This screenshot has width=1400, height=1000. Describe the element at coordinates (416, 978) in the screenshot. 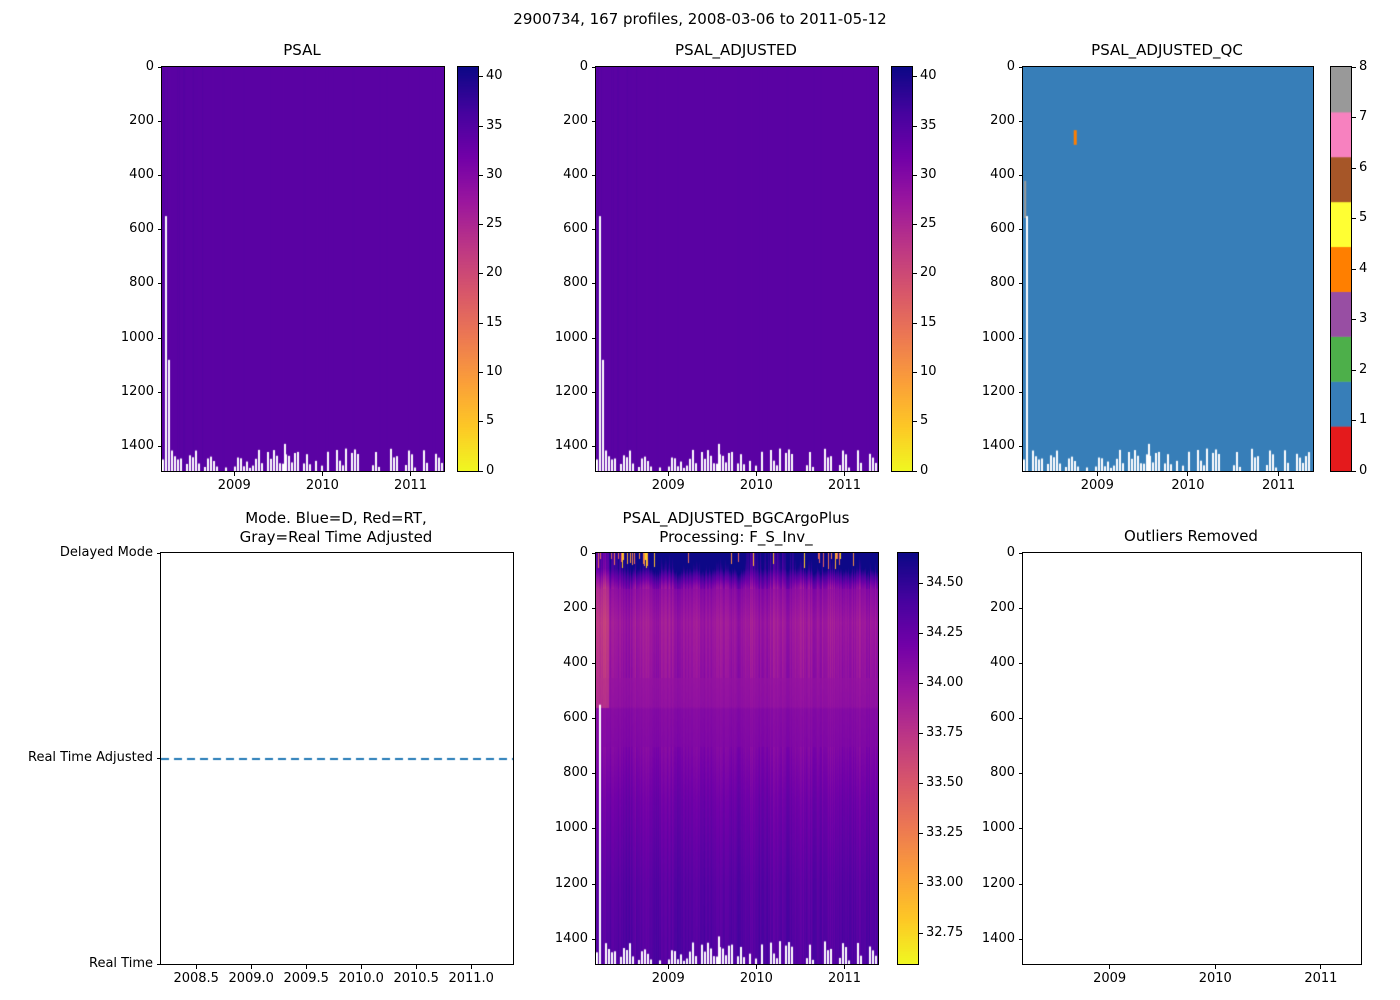

I see `tick-label: 2010.5` at that location.